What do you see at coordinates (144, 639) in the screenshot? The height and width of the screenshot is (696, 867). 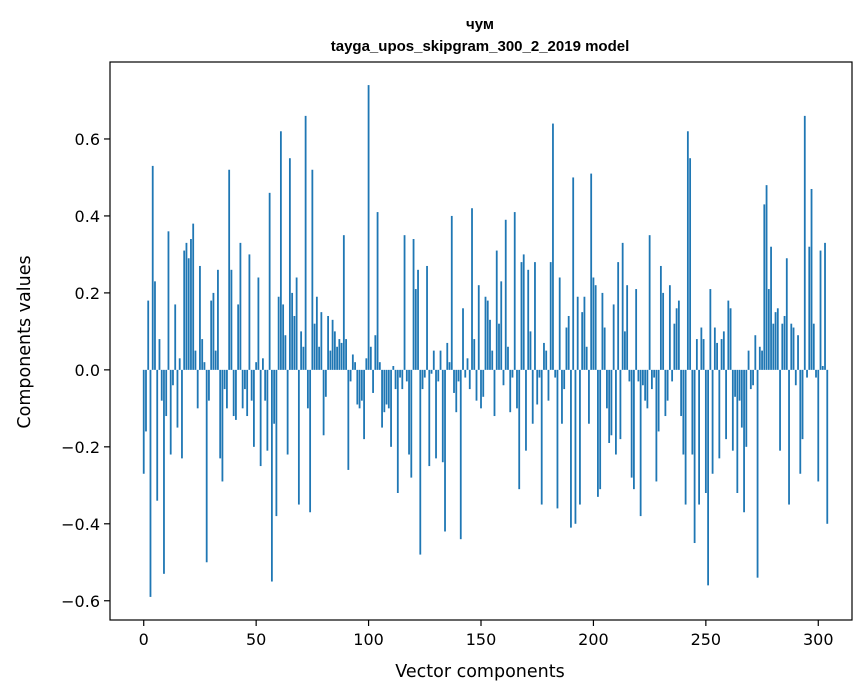 I see `x-tick-label: 0` at bounding box center [144, 639].